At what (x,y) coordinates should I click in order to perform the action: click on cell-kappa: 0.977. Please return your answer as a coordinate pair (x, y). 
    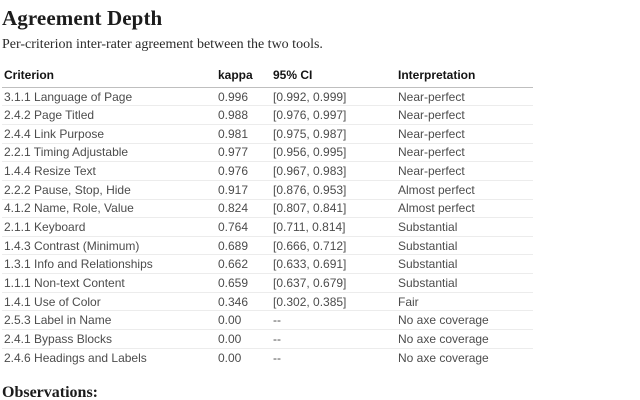
    Looking at the image, I should click on (245, 153).